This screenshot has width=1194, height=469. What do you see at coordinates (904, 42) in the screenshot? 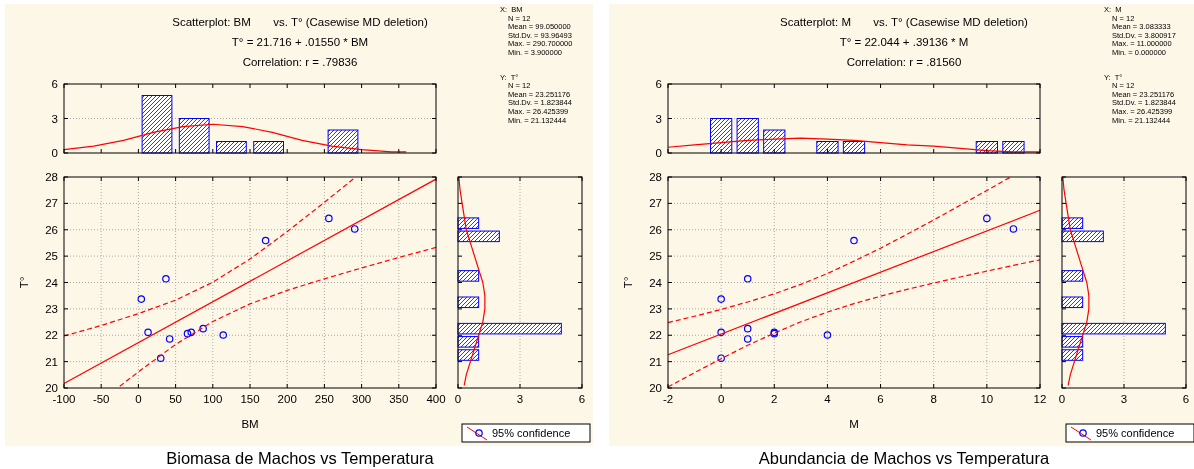
I see `chart-subtitle: T° = 22.044 + .39136 * M` at bounding box center [904, 42].